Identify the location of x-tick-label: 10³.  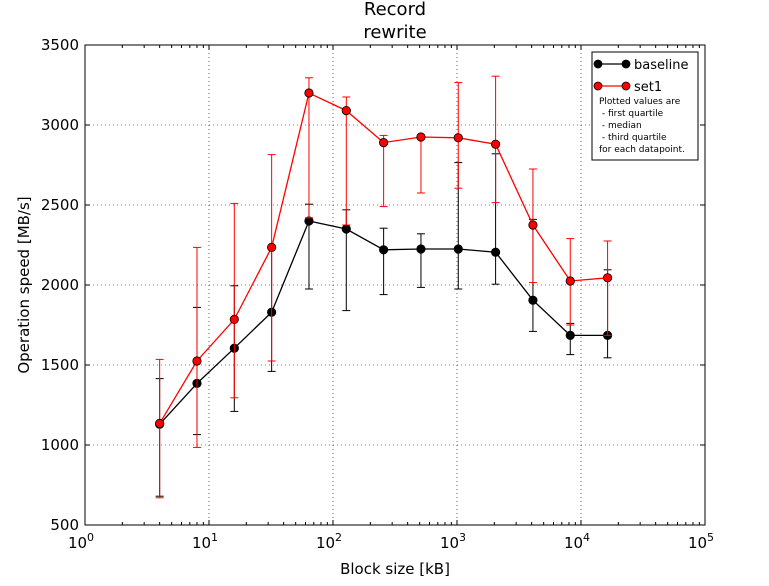
(453, 541).